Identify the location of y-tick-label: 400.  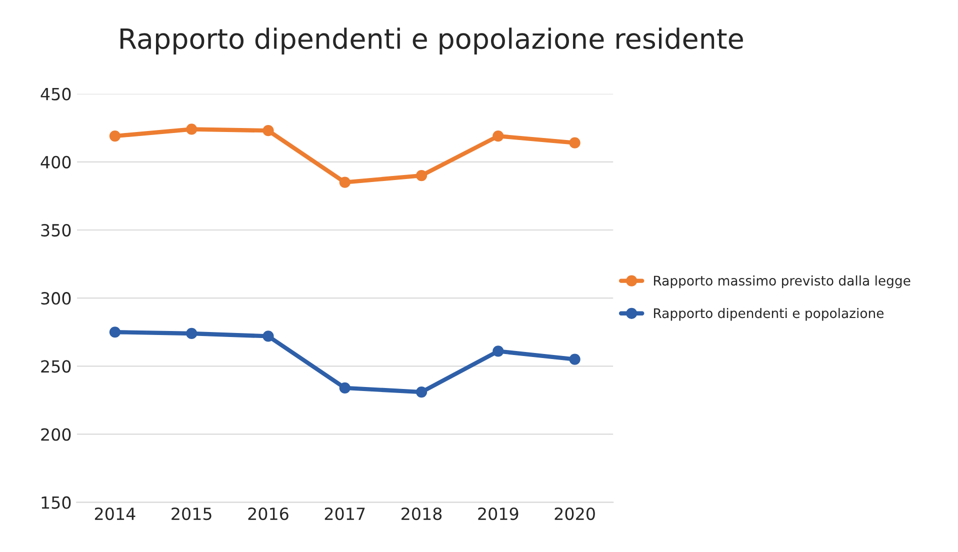
(55, 162).